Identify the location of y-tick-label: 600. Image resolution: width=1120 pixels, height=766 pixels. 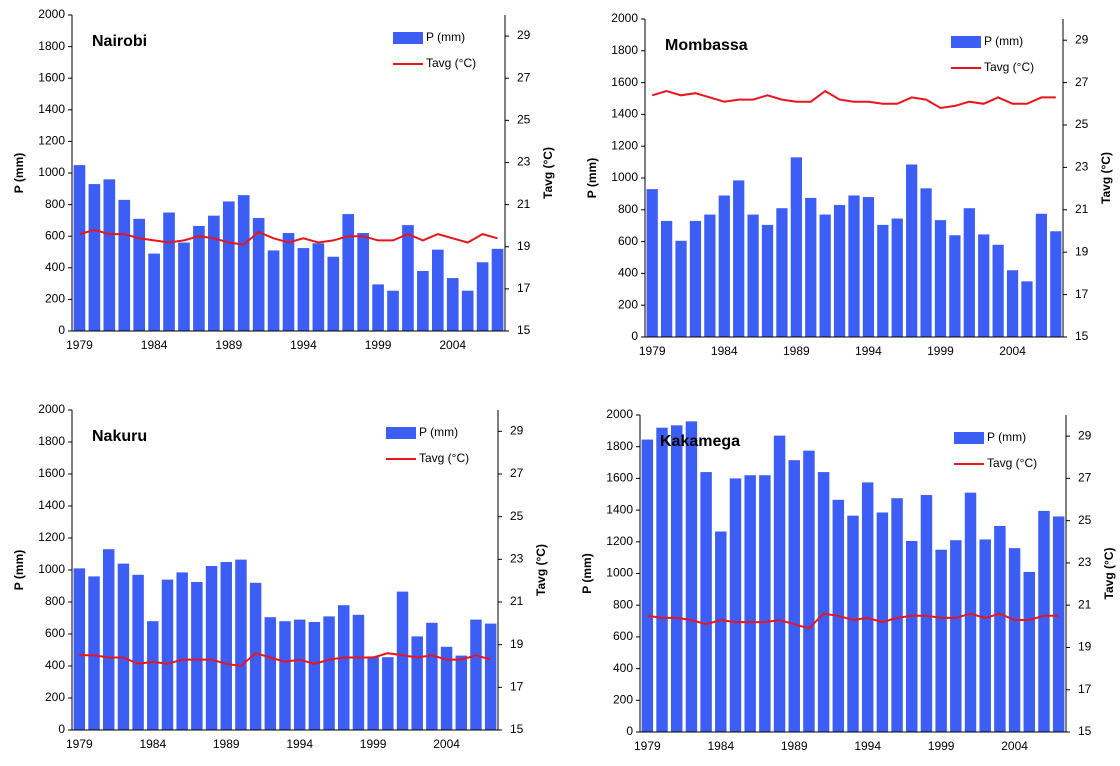
(55, 633).